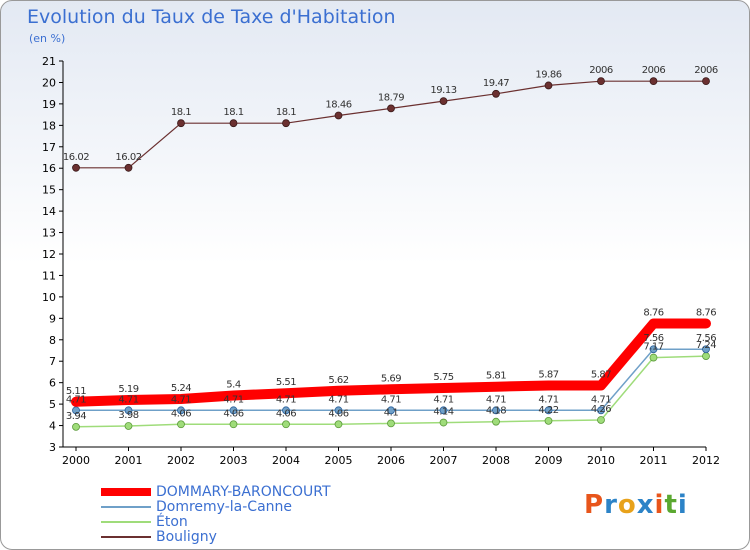 This screenshot has width=750, height=550. I want to click on logo-letter: P, so click(594, 505).